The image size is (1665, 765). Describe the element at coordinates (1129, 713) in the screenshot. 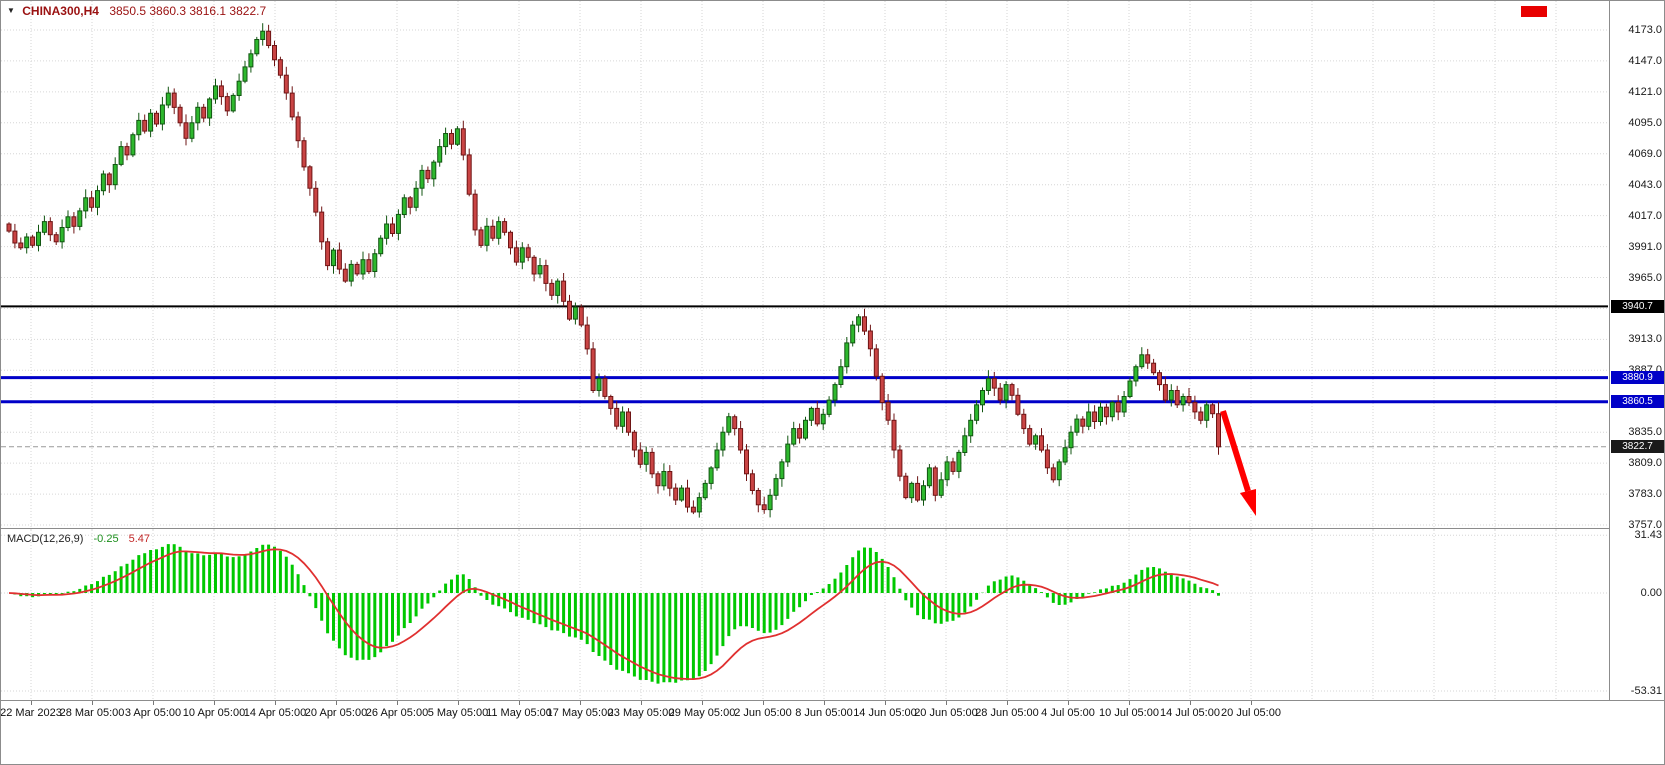

I see `time-label: 10 Jul 05:00` at that location.